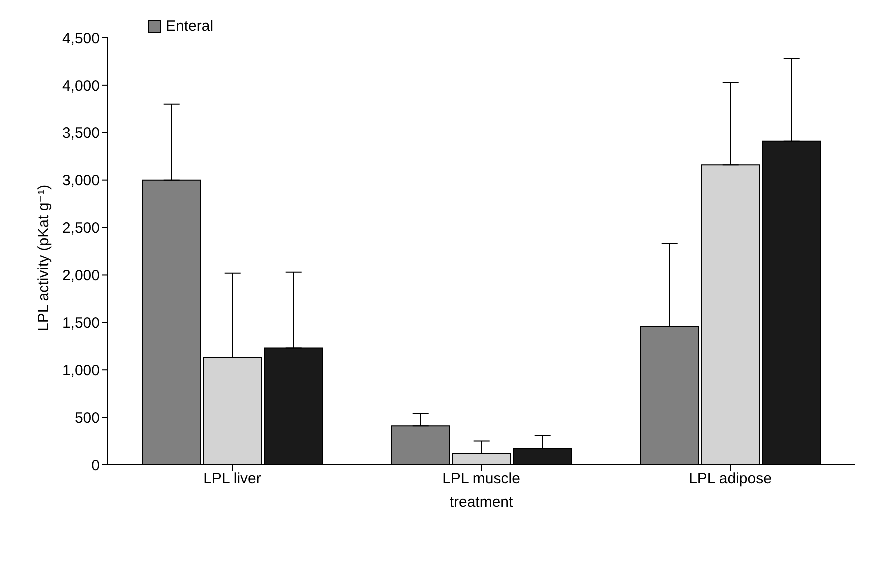 The height and width of the screenshot is (583, 893). What do you see at coordinates (81, 229) in the screenshot?
I see `y-tick-label: 2,500` at bounding box center [81, 229].